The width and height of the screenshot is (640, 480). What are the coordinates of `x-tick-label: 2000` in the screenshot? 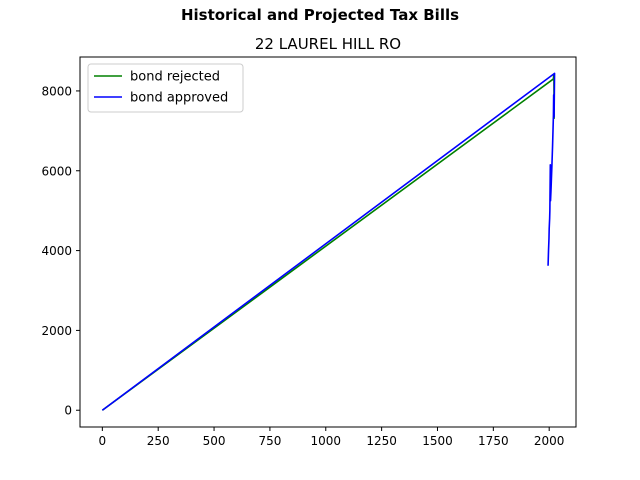 It's located at (549, 441).